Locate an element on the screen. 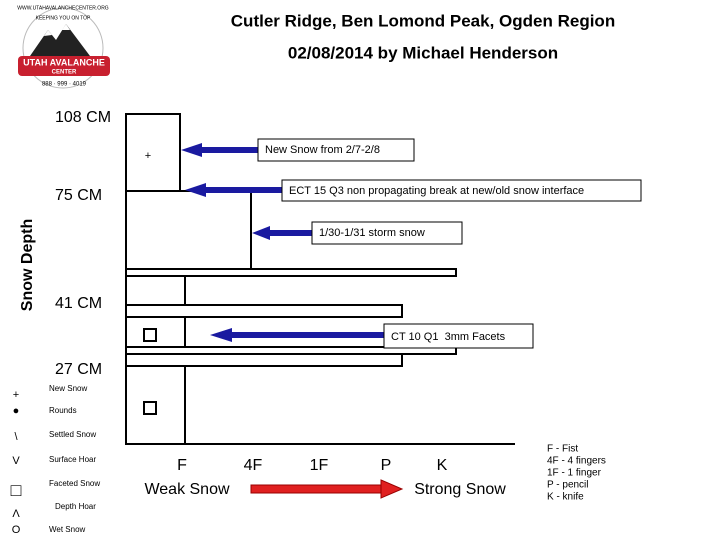 The image size is (720, 540). hardness-label: P is located at coordinates (386, 465).